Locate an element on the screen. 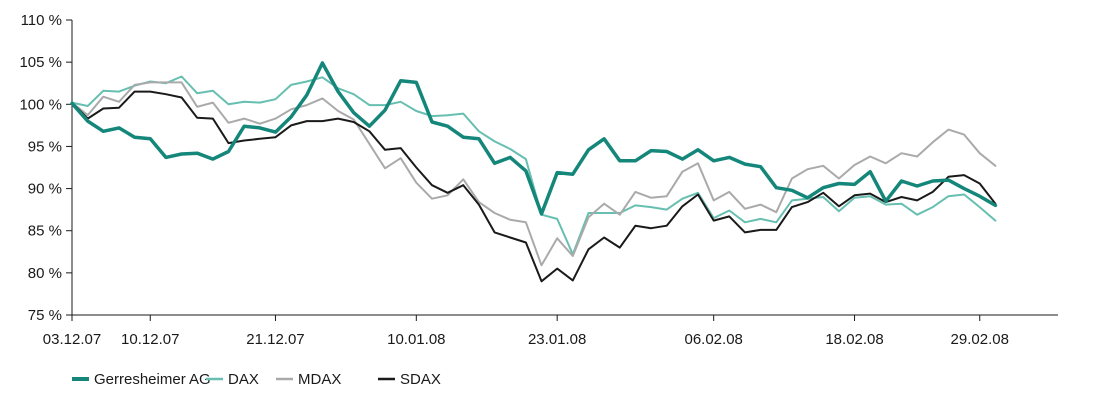  y-tick-label: 80 % is located at coordinates (45, 273).